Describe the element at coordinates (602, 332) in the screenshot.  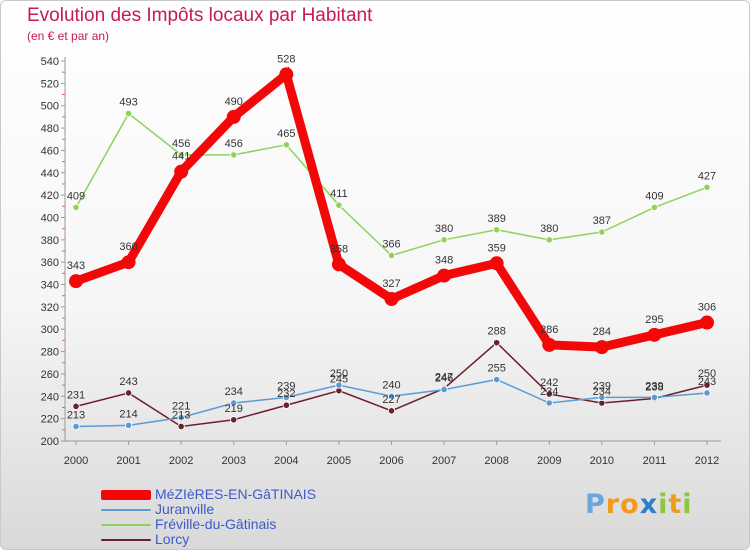
I see `data-label: 284` at that location.